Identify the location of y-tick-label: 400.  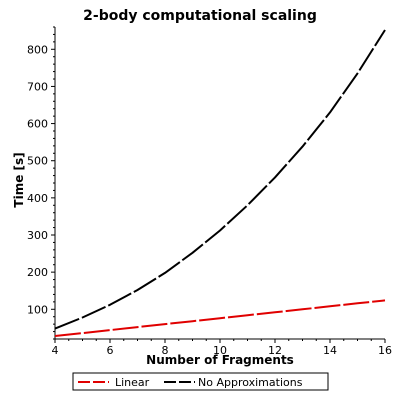
(37, 198).